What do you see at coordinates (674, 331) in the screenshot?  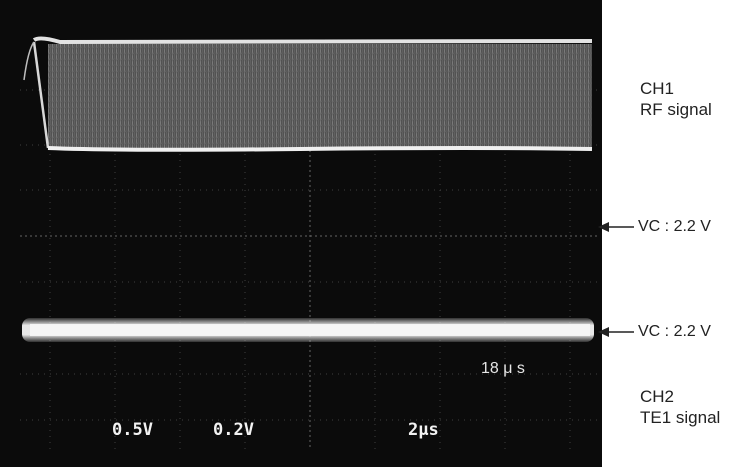 I see `vc-bottom-label: VC : 2.2 V` at bounding box center [674, 331].